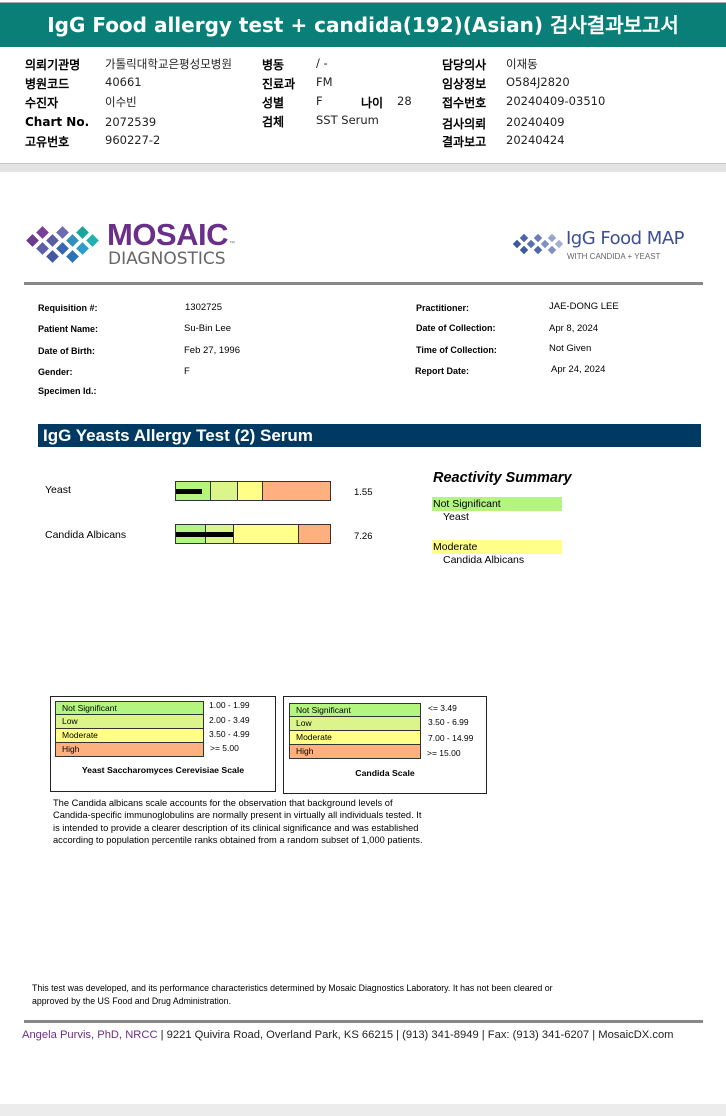 The width and height of the screenshot is (726, 1116). I want to click on scale-range: >= 5.00, so click(224, 748).